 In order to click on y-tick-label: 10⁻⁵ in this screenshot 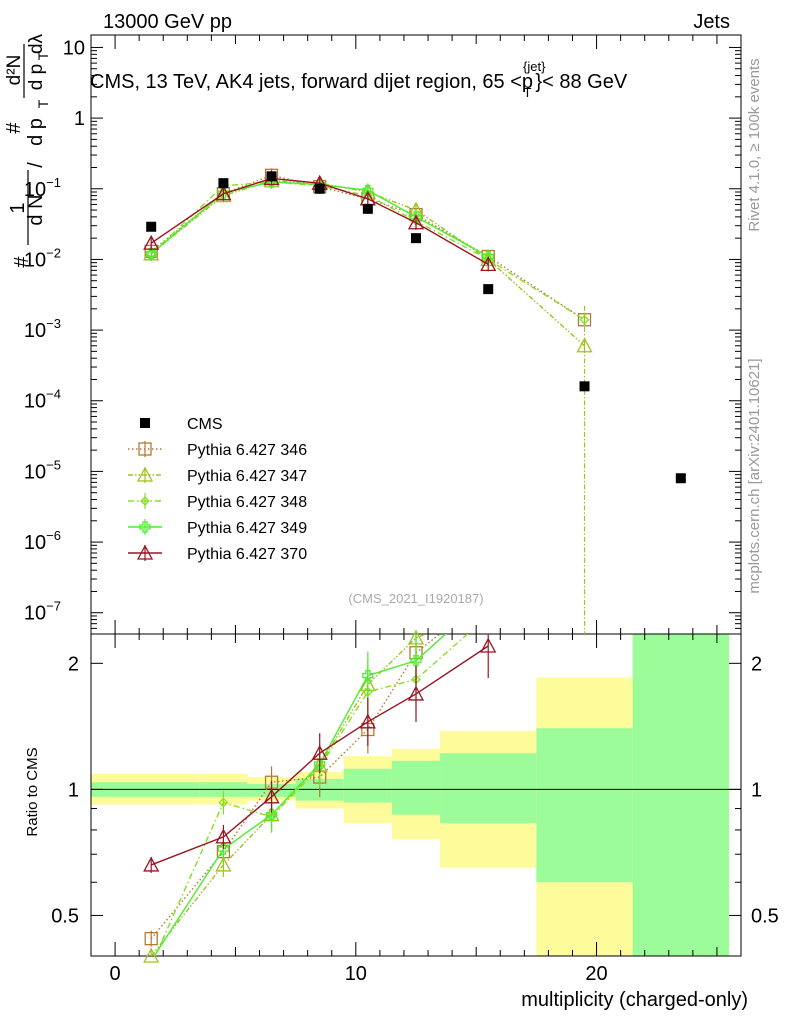, I will do `click(42, 470)`.